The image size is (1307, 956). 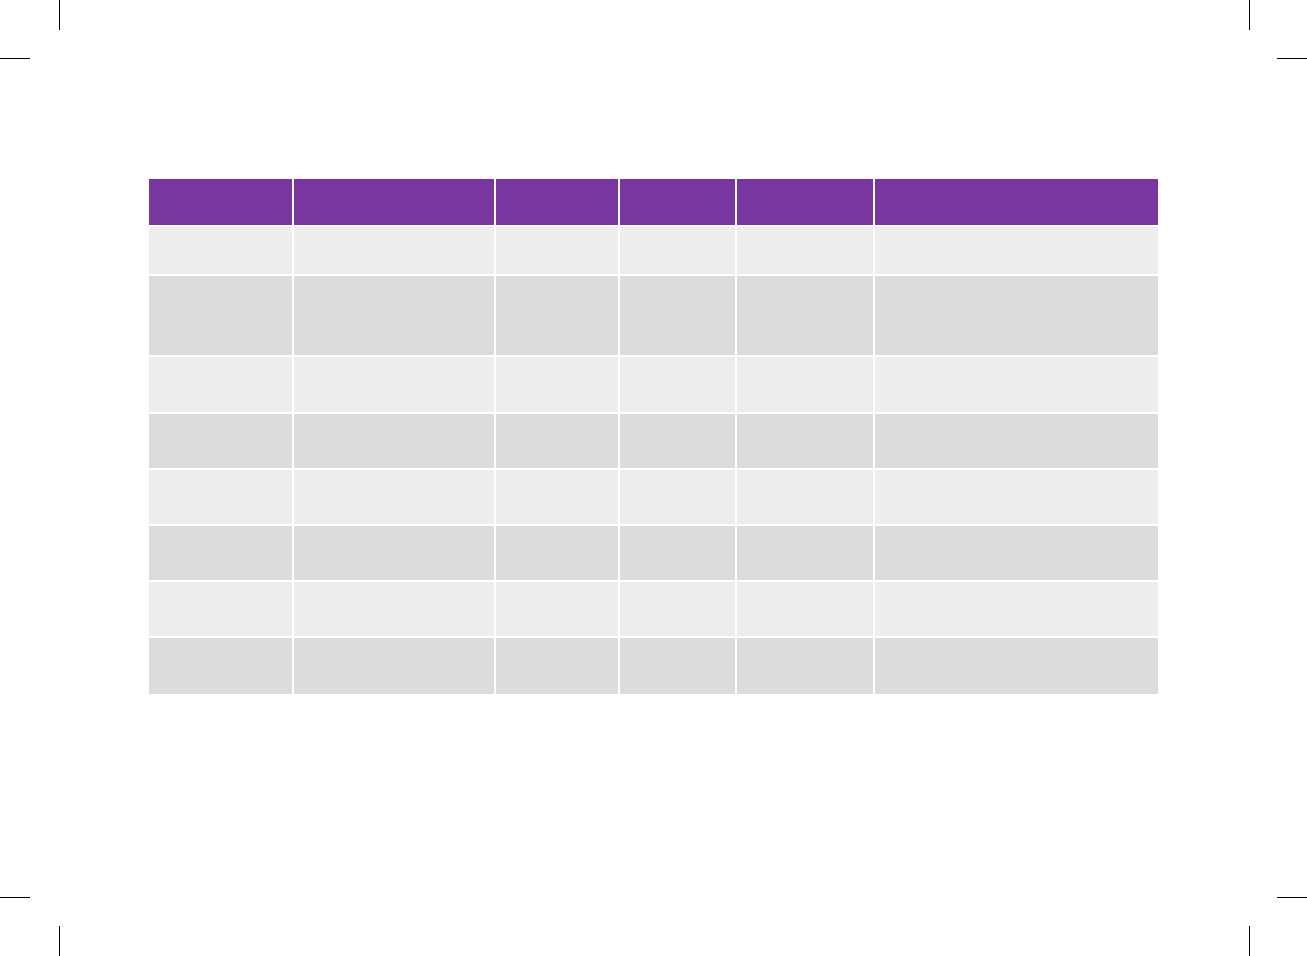 I want to click on crop-mark-top-right-vertical, so click(x=1249, y=15).